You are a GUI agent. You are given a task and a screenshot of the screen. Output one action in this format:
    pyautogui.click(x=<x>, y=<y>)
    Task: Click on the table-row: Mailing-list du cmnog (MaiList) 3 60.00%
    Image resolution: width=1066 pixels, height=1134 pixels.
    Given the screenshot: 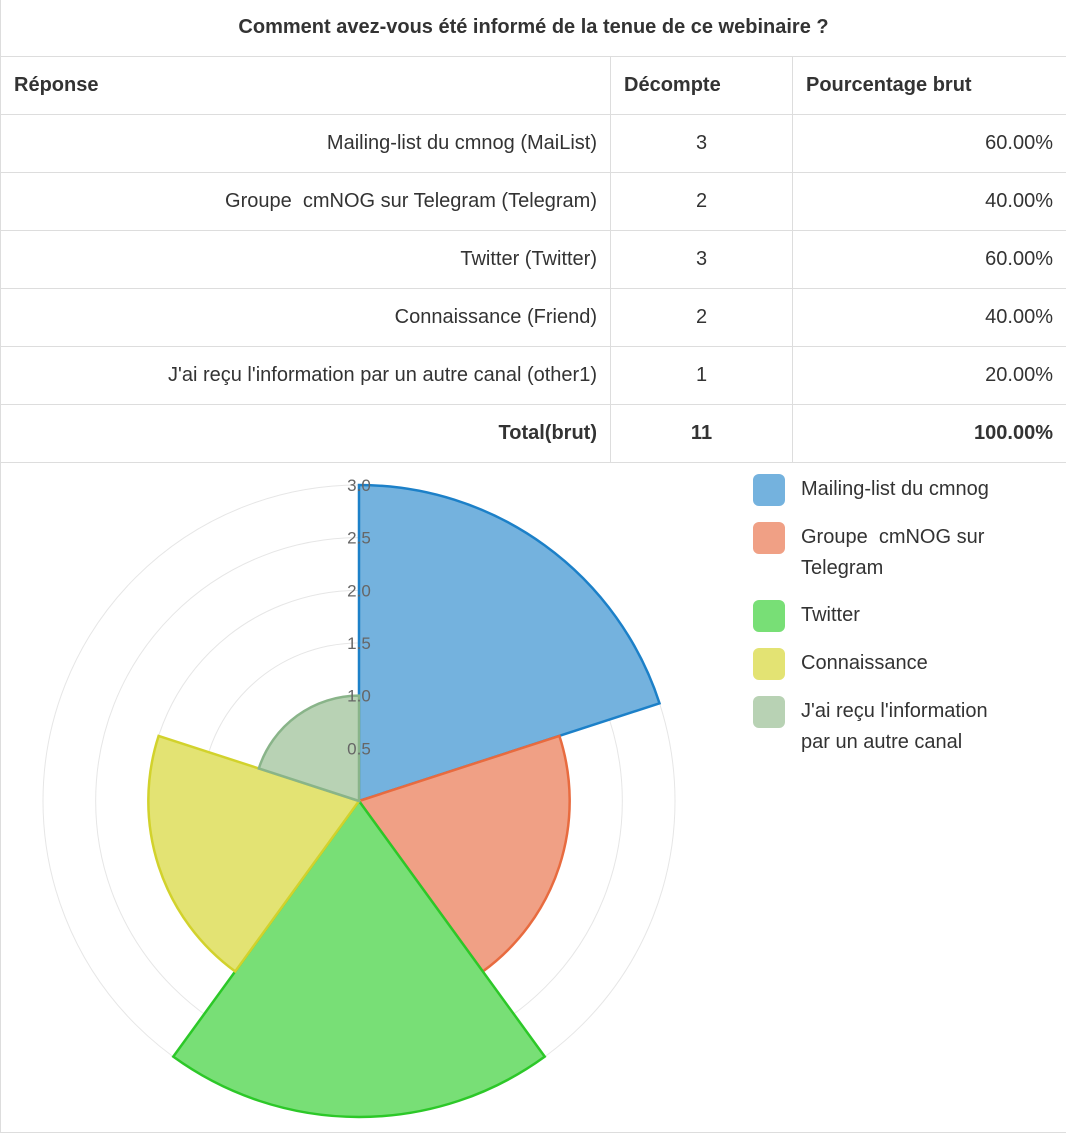 What is the action you would take?
    pyautogui.click(x=533, y=143)
    